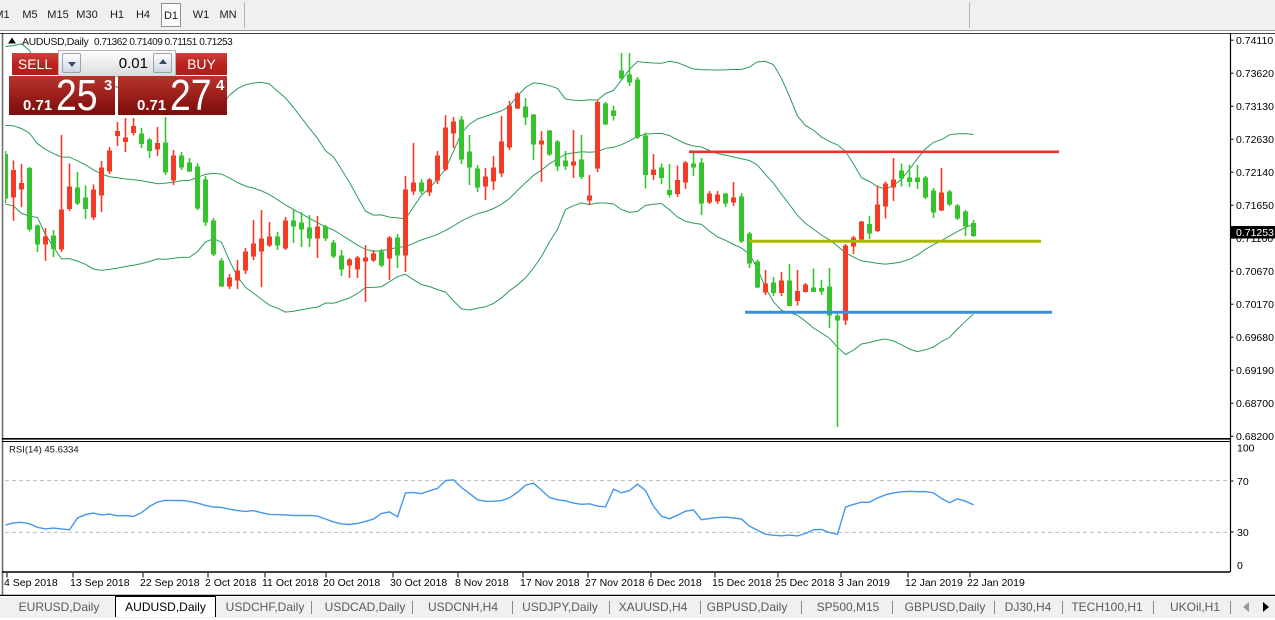 This screenshot has height=620, width=1275. Describe the element at coordinates (742, 583) in the screenshot. I see `svg-text: 15 Dec 2018` at that location.